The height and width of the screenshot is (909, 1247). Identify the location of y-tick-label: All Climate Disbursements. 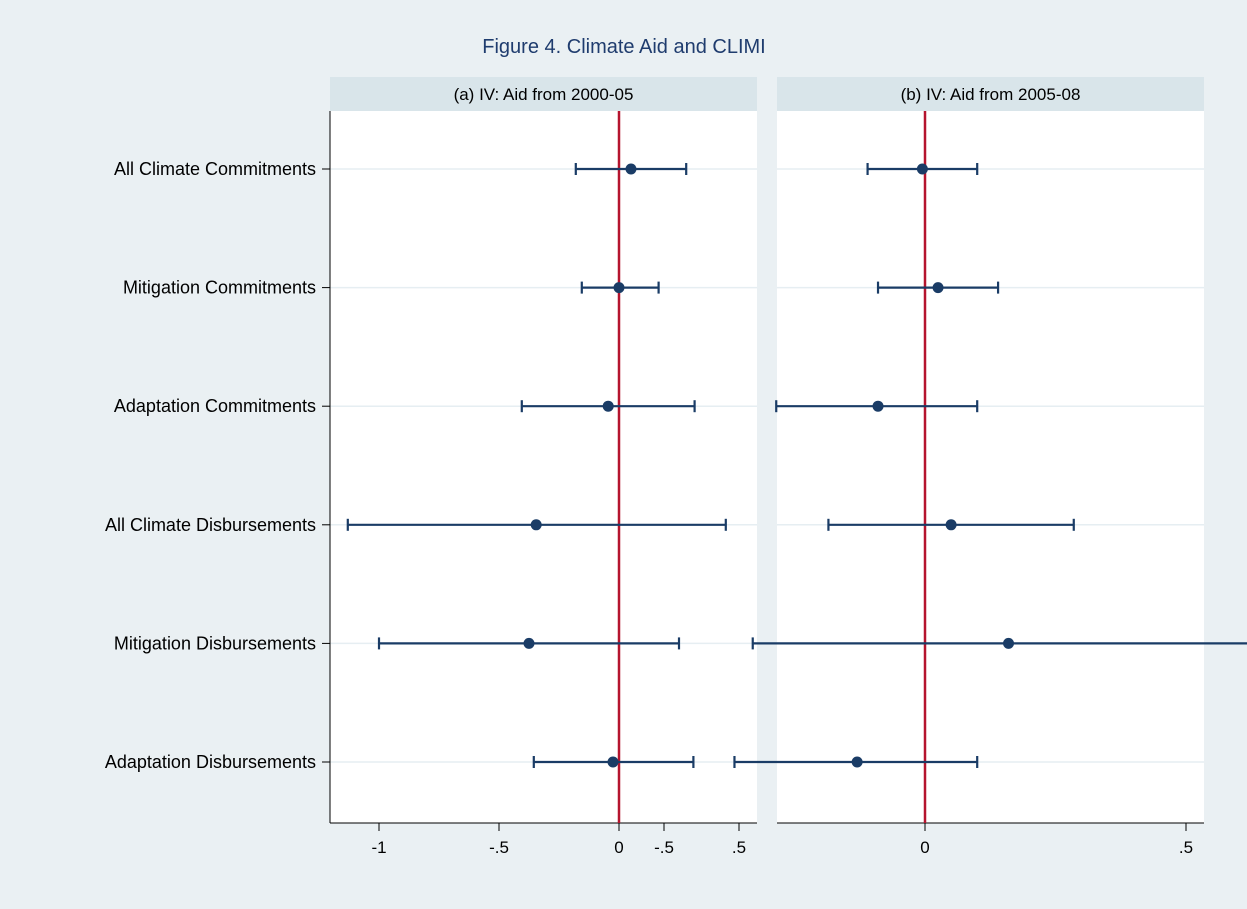
(210, 525).